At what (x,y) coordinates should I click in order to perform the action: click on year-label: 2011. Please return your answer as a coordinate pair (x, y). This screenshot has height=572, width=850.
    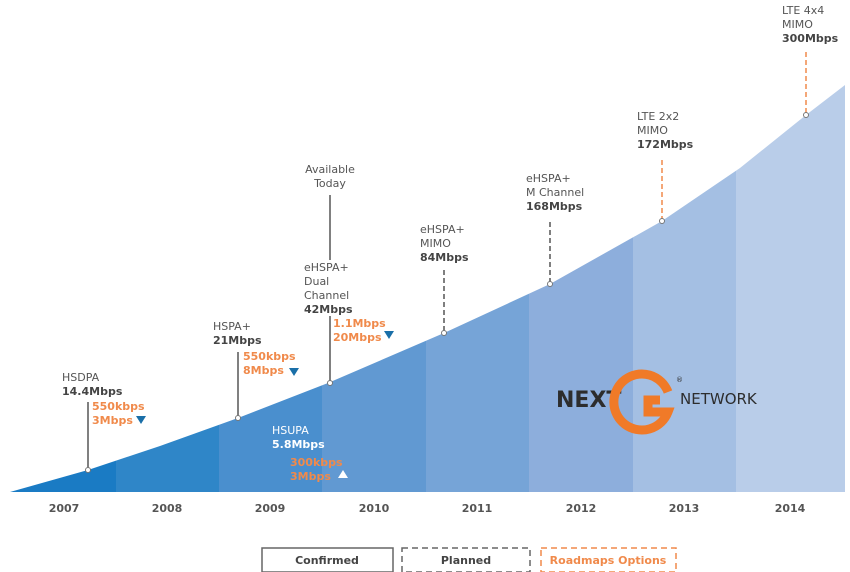
    Looking at the image, I should click on (477, 508).